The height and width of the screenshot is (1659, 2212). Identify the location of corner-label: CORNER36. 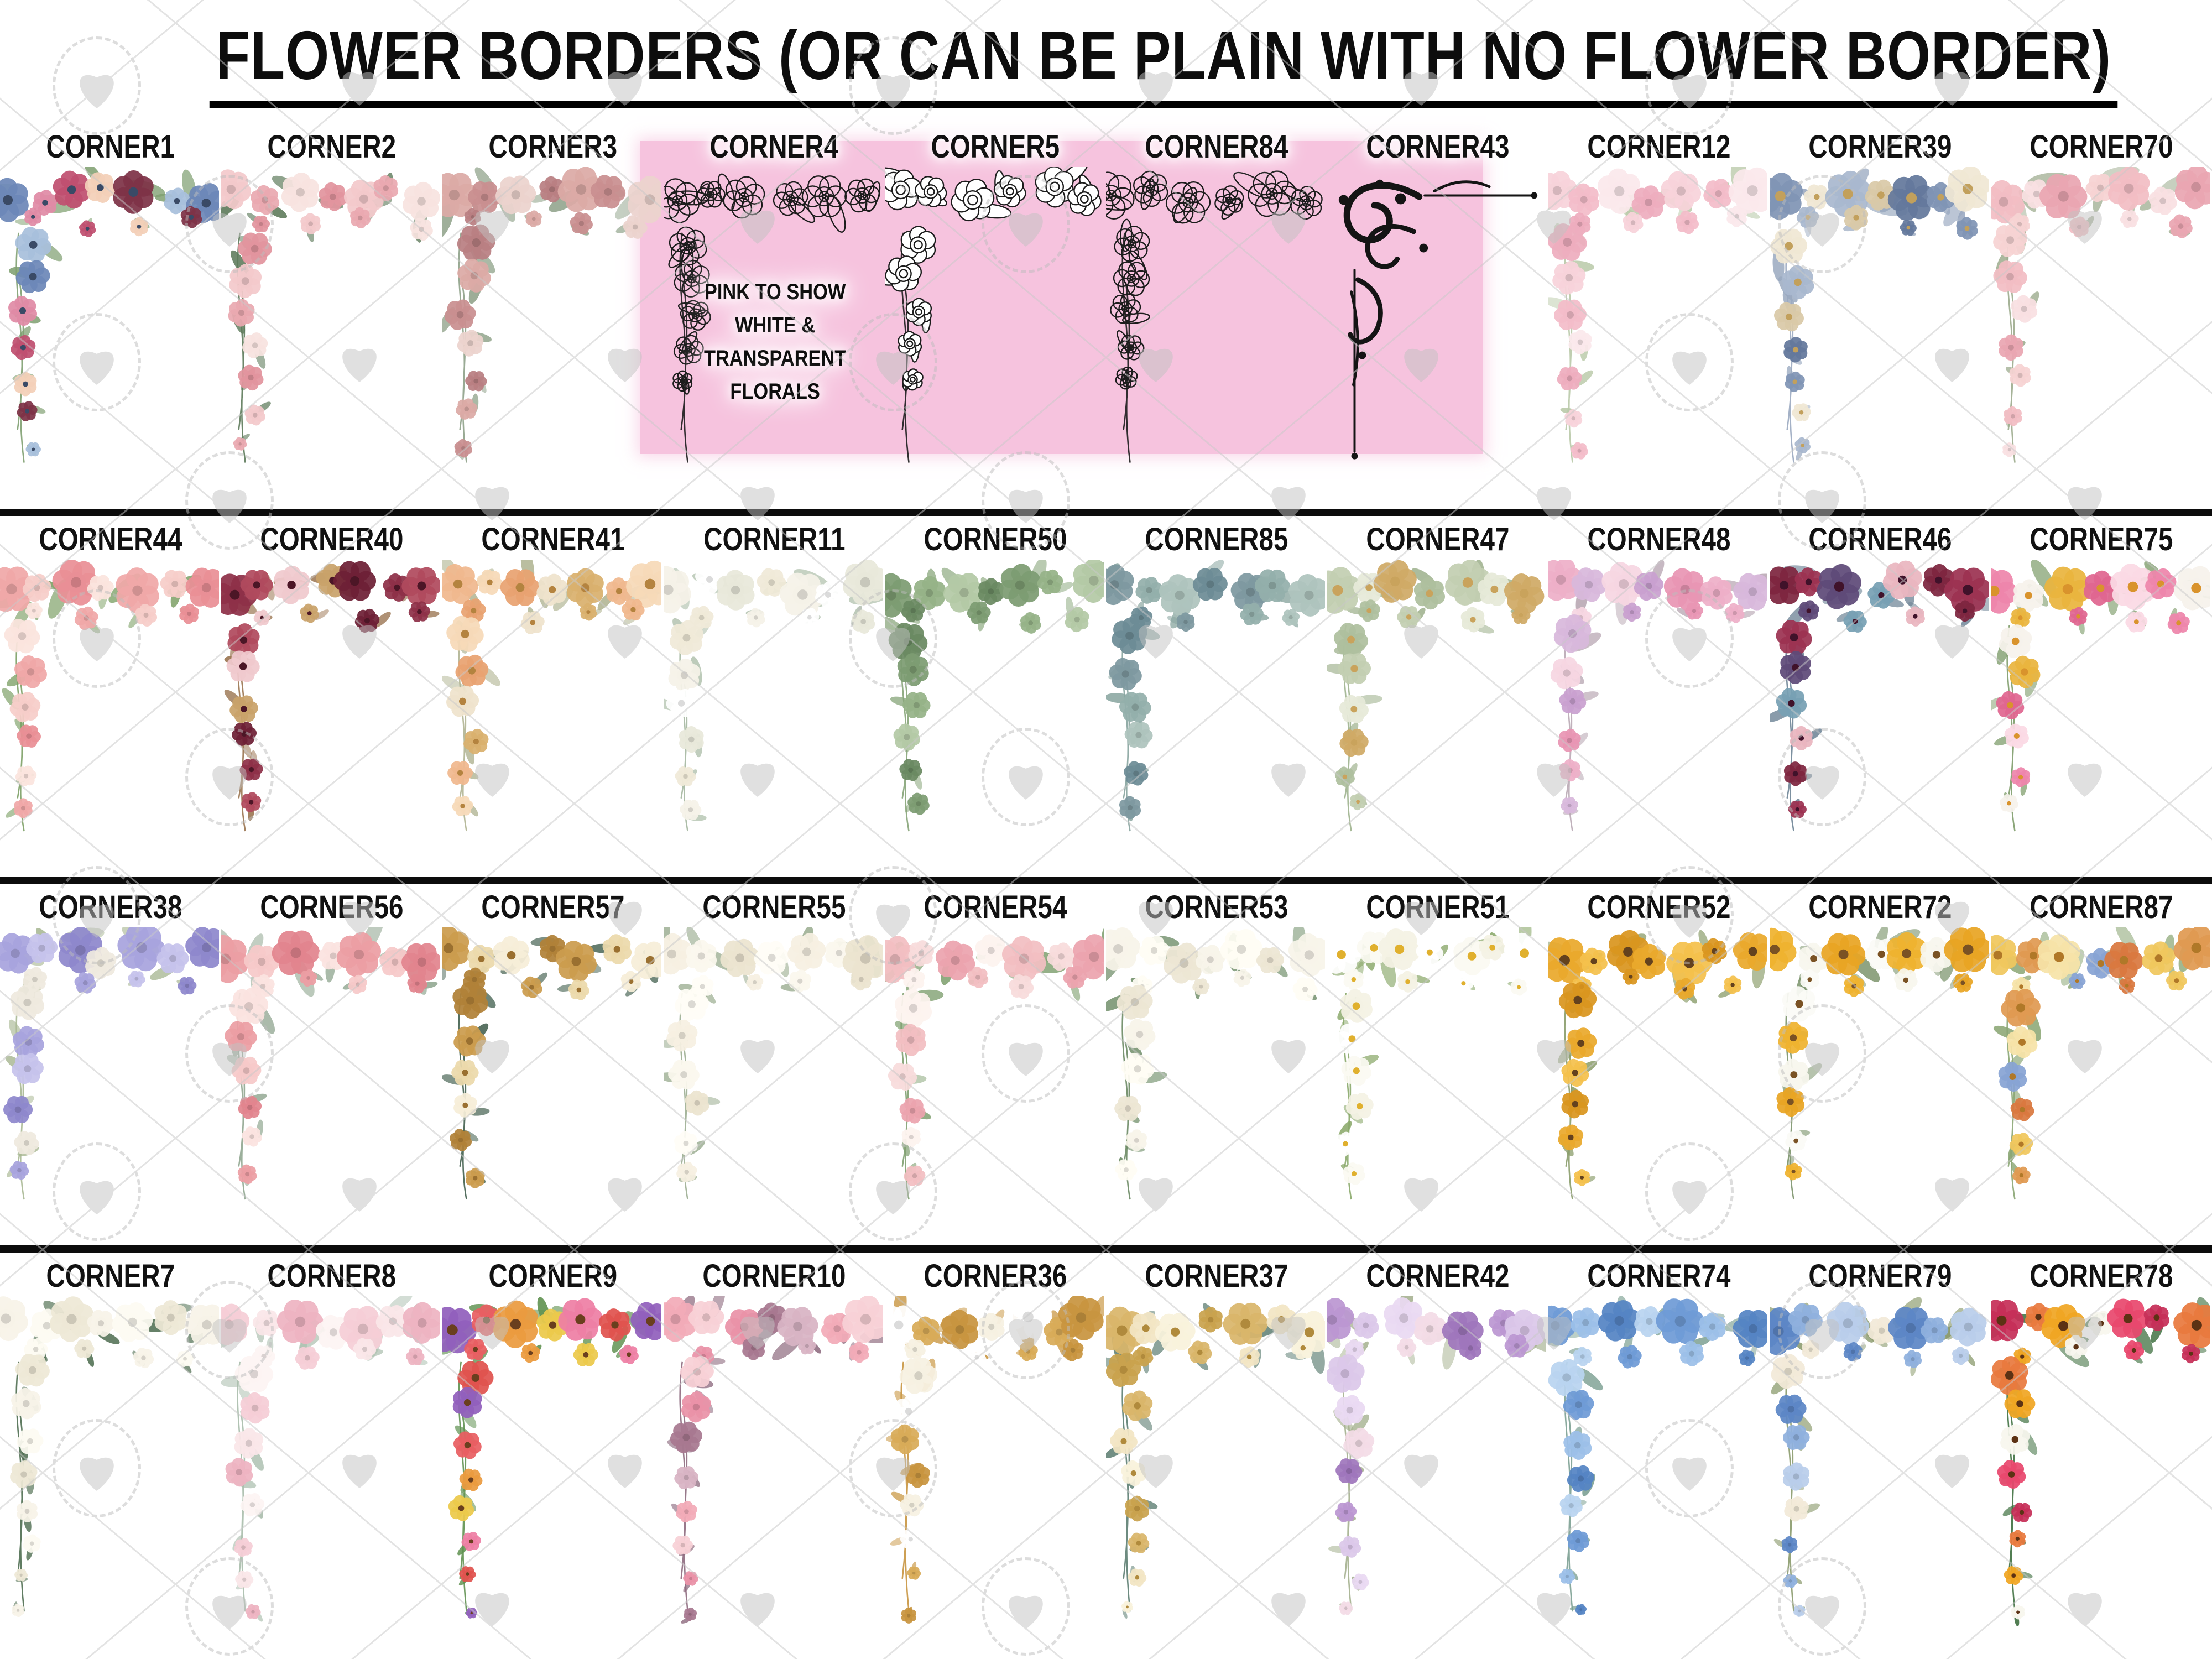
(996, 1276).